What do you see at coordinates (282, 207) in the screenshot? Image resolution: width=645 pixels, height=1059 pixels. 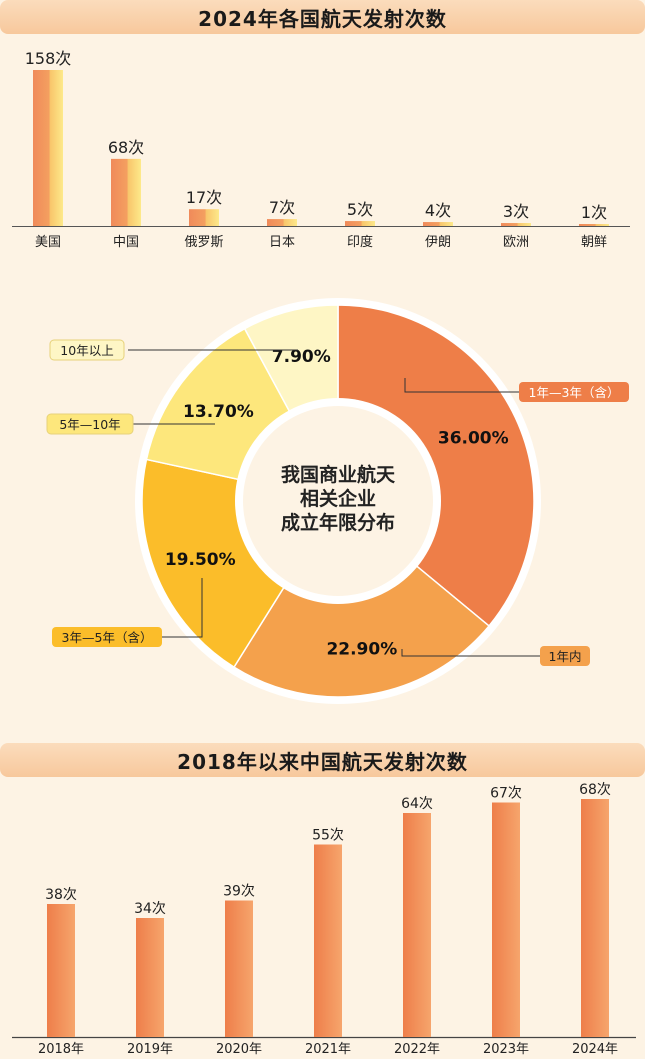 I see `value-label: 7次` at bounding box center [282, 207].